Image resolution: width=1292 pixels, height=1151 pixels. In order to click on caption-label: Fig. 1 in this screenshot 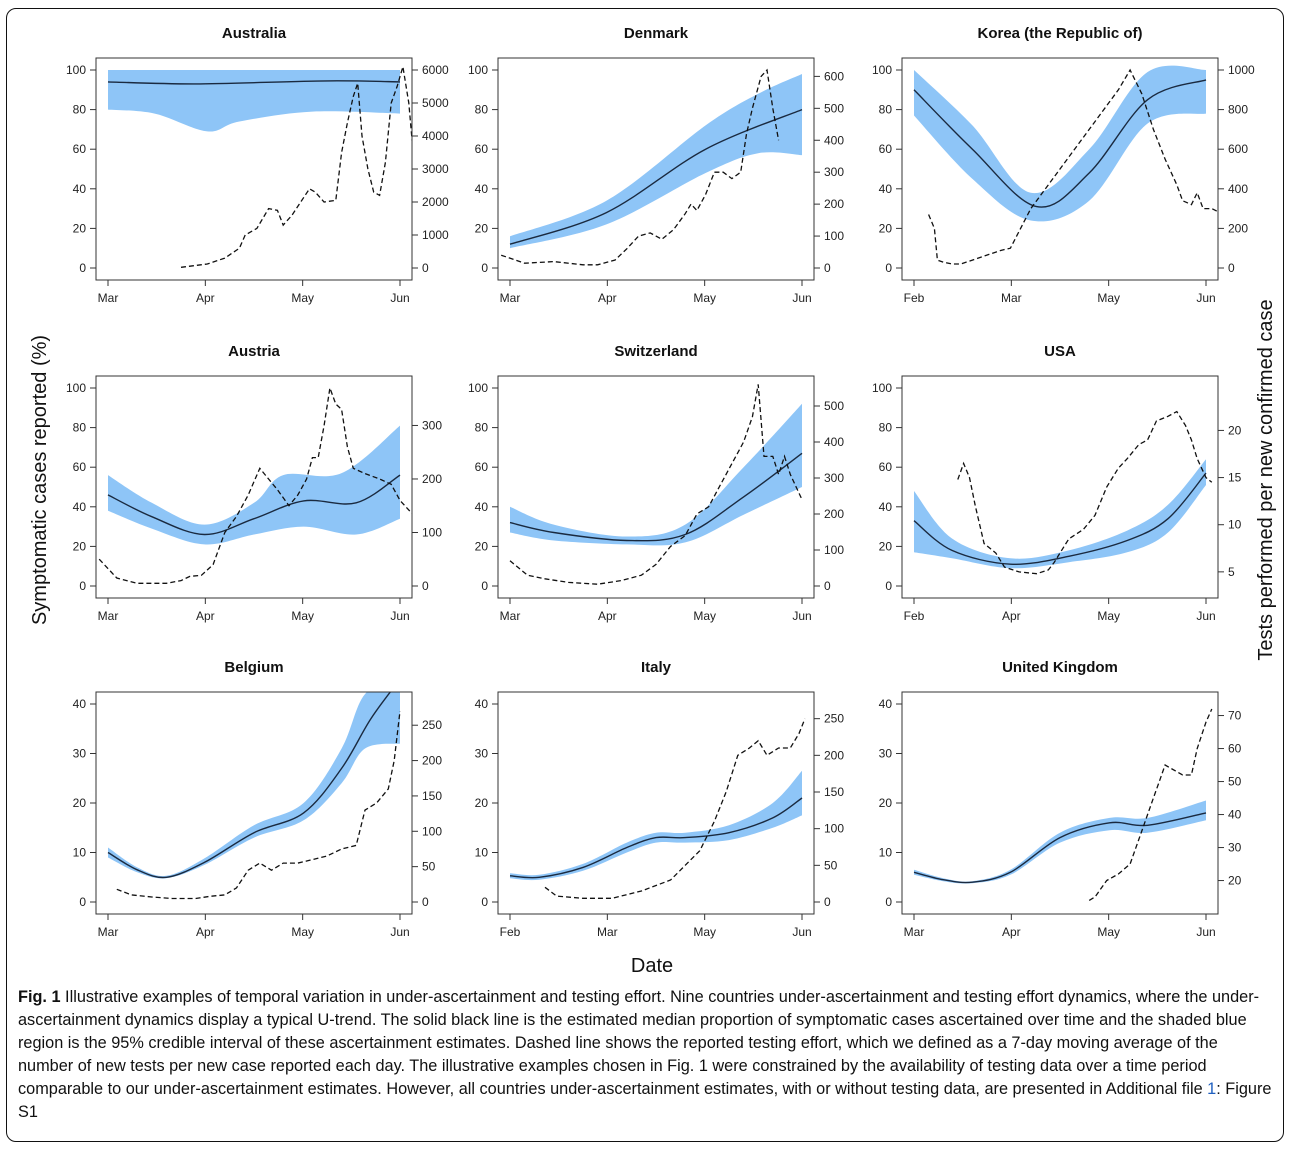, I will do `click(39, 997)`.